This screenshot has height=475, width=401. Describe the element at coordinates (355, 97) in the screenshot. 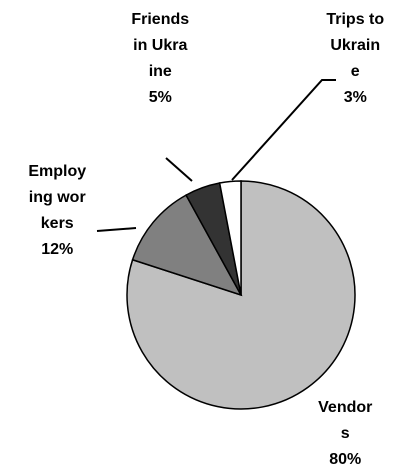

I see `value-label: 3%` at that location.